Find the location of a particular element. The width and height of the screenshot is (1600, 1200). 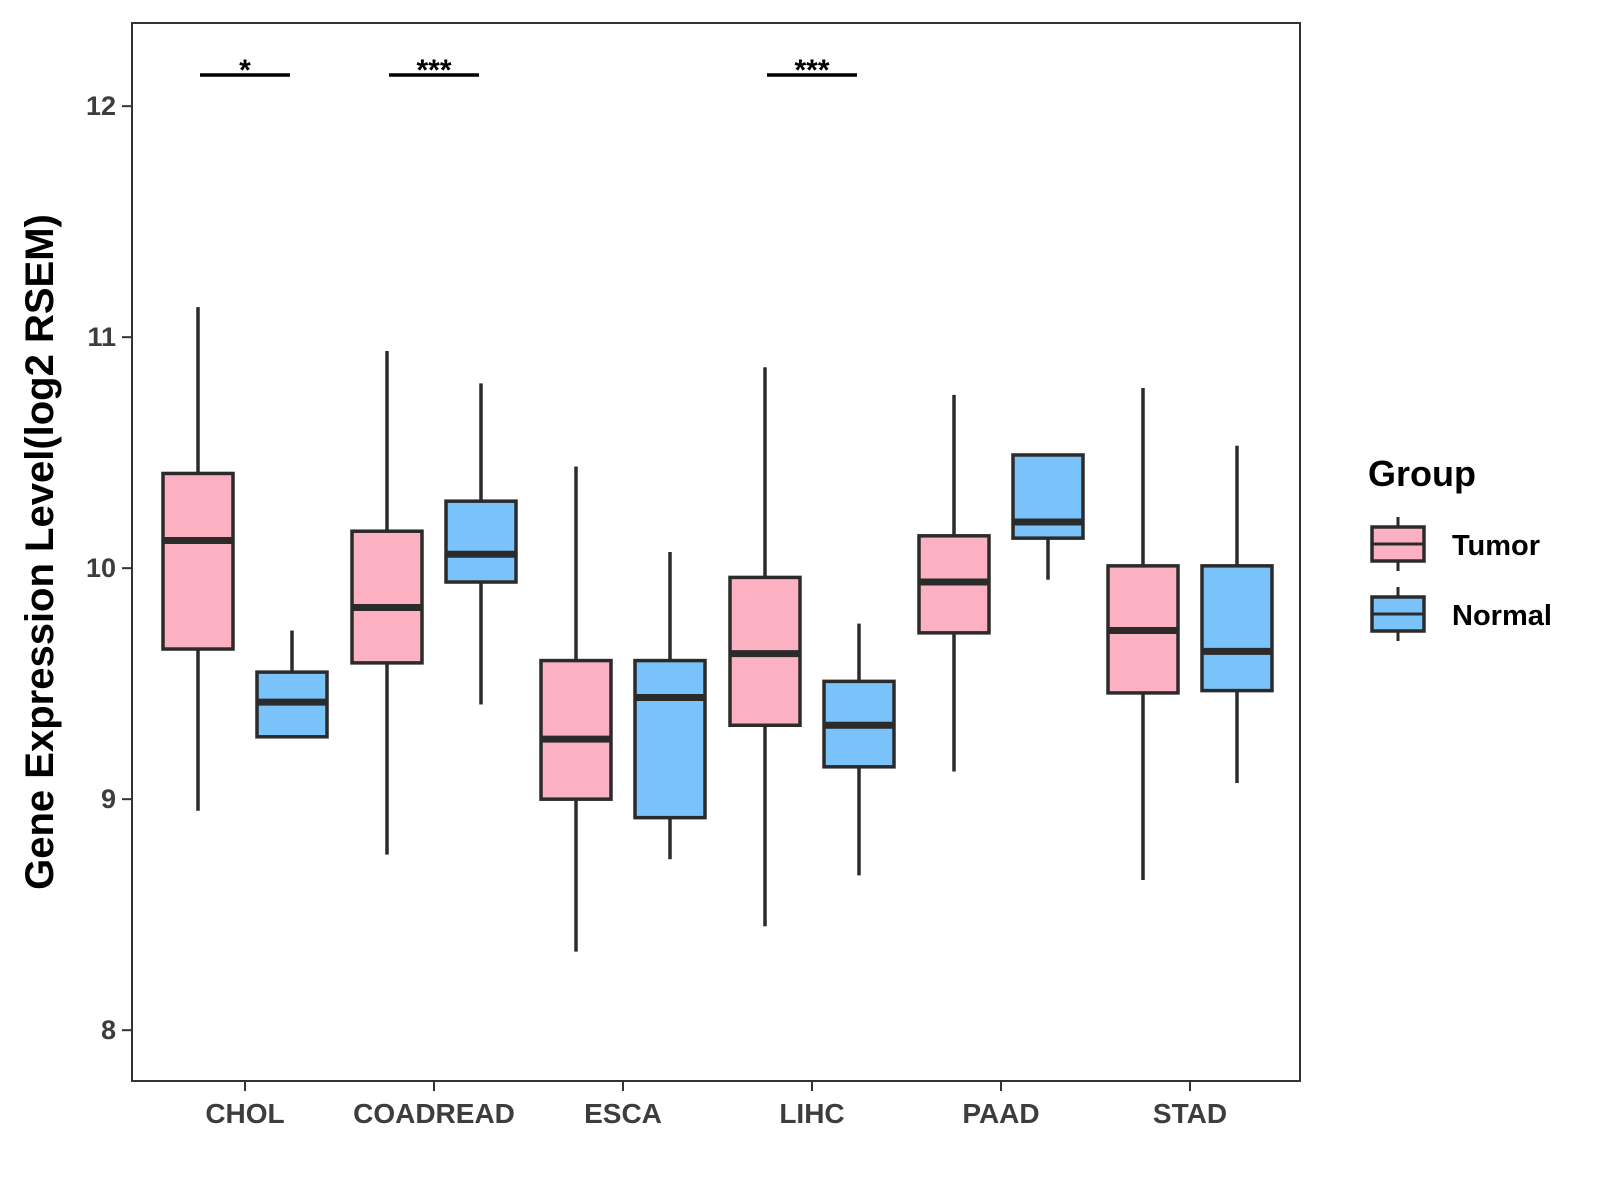

y-tick-label-9: 9 is located at coordinates (108, 799).